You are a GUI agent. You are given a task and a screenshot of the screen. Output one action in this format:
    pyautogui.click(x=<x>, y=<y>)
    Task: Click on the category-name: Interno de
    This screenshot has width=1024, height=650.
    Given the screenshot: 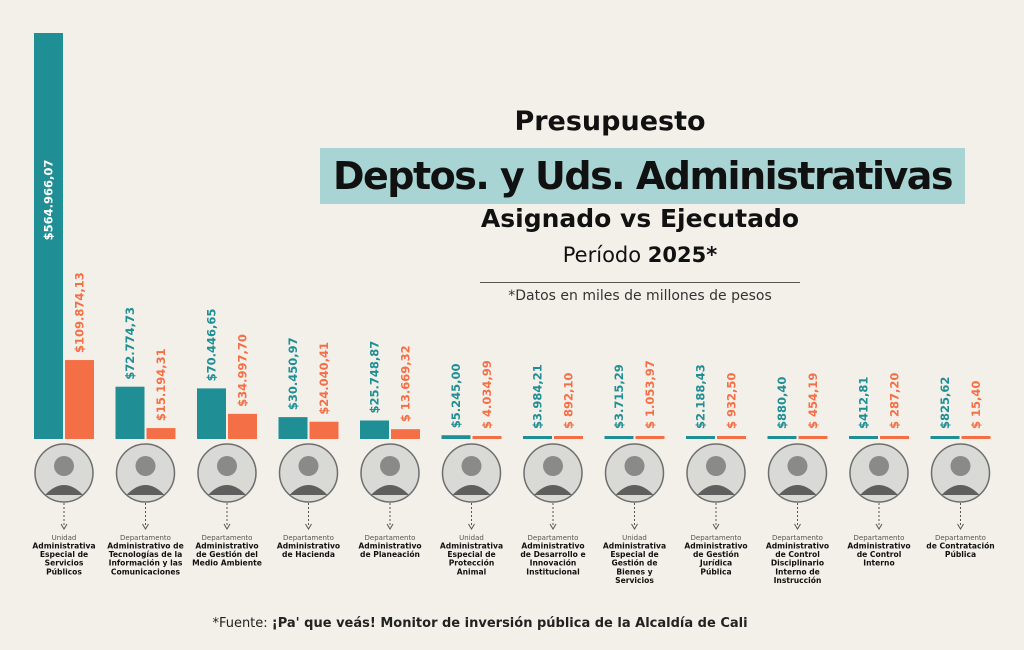 What is the action you would take?
    pyautogui.click(x=797, y=571)
    